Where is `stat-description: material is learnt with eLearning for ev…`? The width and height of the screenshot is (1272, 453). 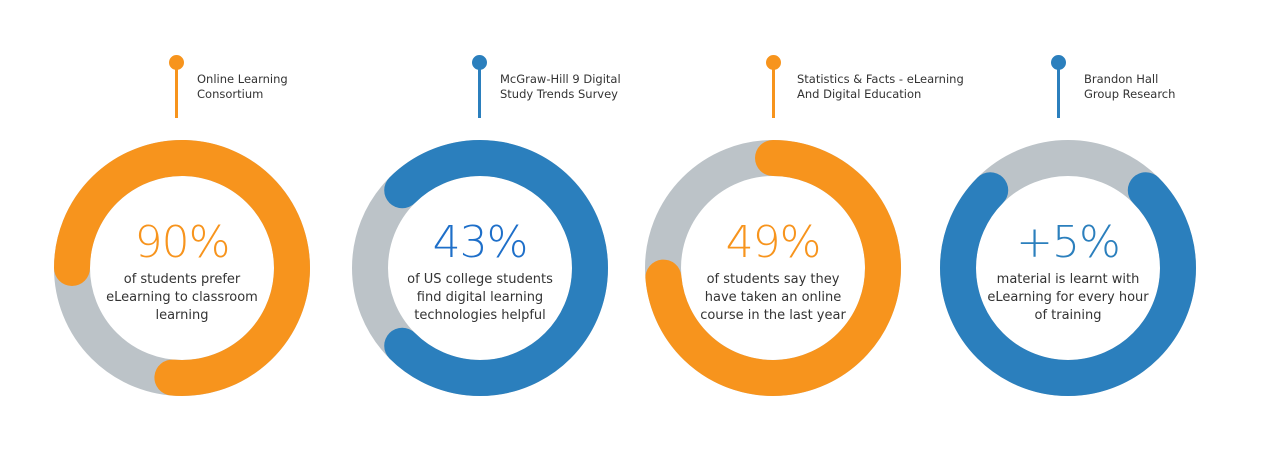 stat-description: material is learnt with eLearning for ev… is located at coordinates (1068, 297).